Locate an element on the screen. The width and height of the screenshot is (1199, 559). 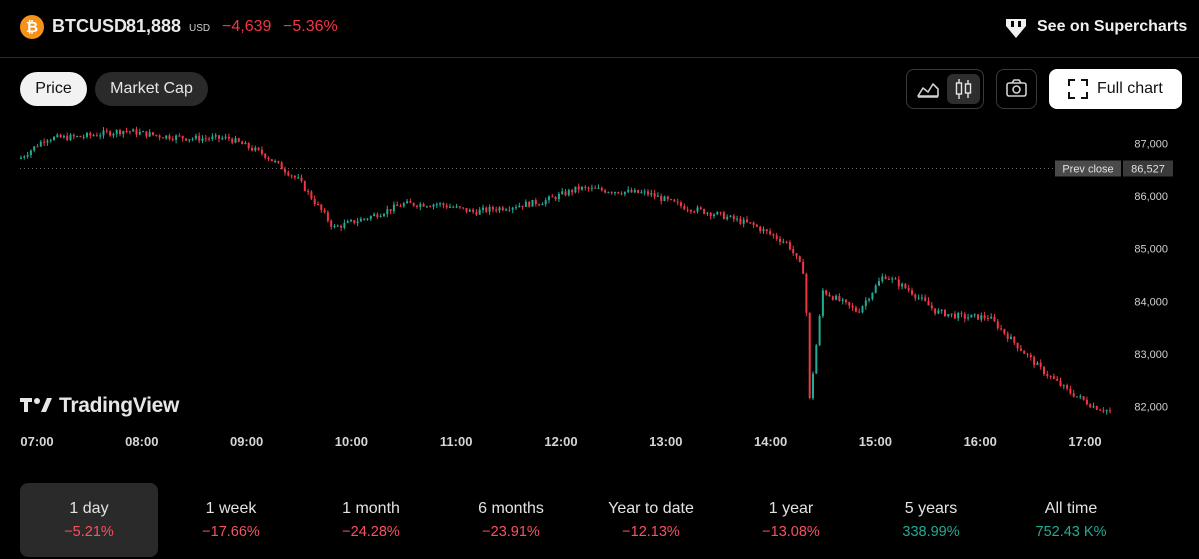
full-chart-button: Full chart is located at coordinates (1115, 89).